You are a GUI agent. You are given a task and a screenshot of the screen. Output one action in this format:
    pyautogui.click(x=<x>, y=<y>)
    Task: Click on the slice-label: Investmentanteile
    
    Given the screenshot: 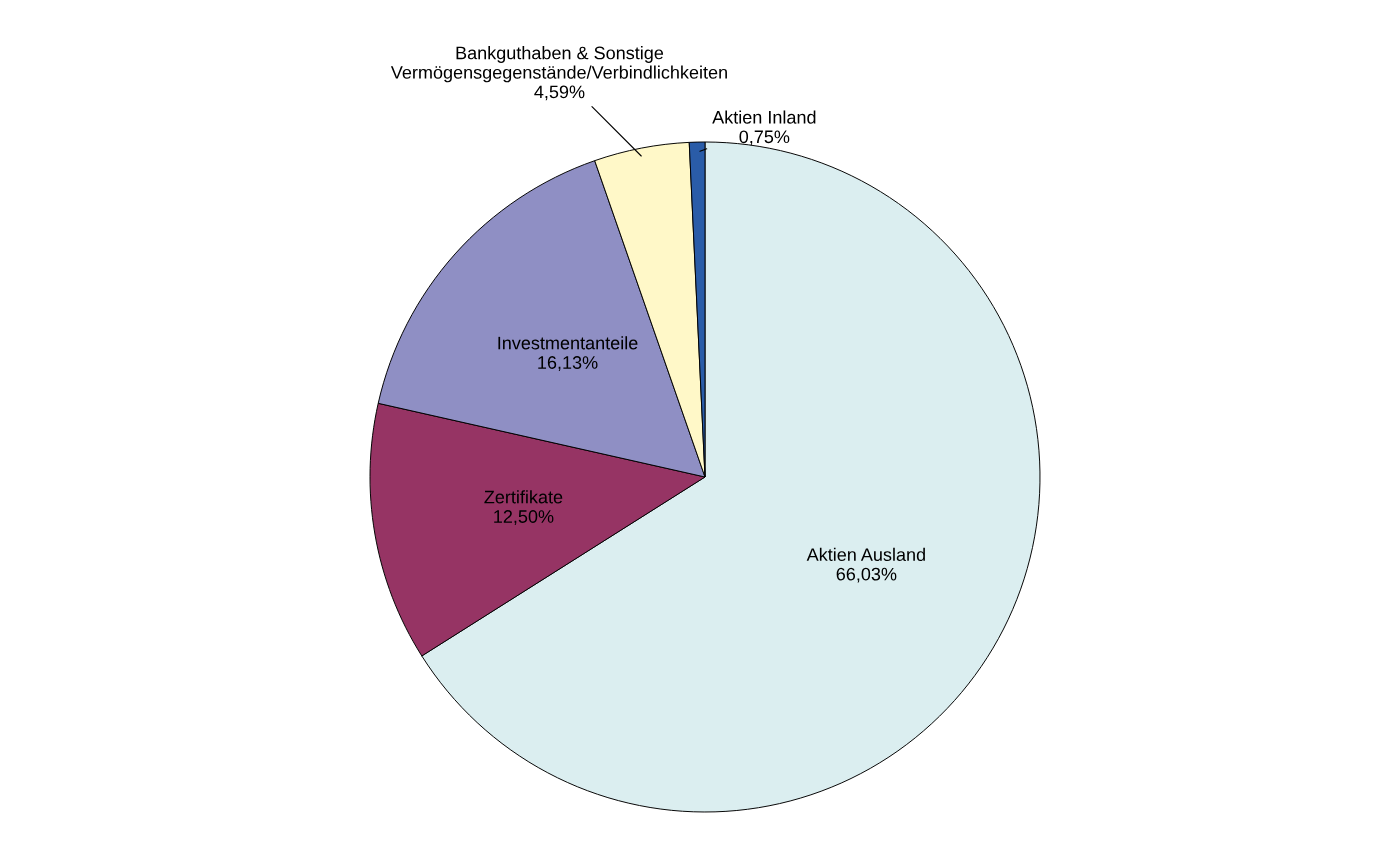 What is the action you would take?
    pyautogui.click(x=568, y=343)
    